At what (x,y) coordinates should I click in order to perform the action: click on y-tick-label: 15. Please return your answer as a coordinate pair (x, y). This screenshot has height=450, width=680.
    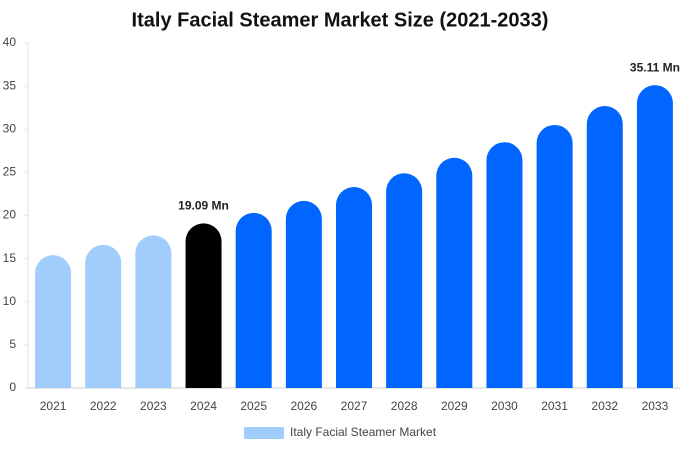
    Looking at the image, I should click on (10, 258).